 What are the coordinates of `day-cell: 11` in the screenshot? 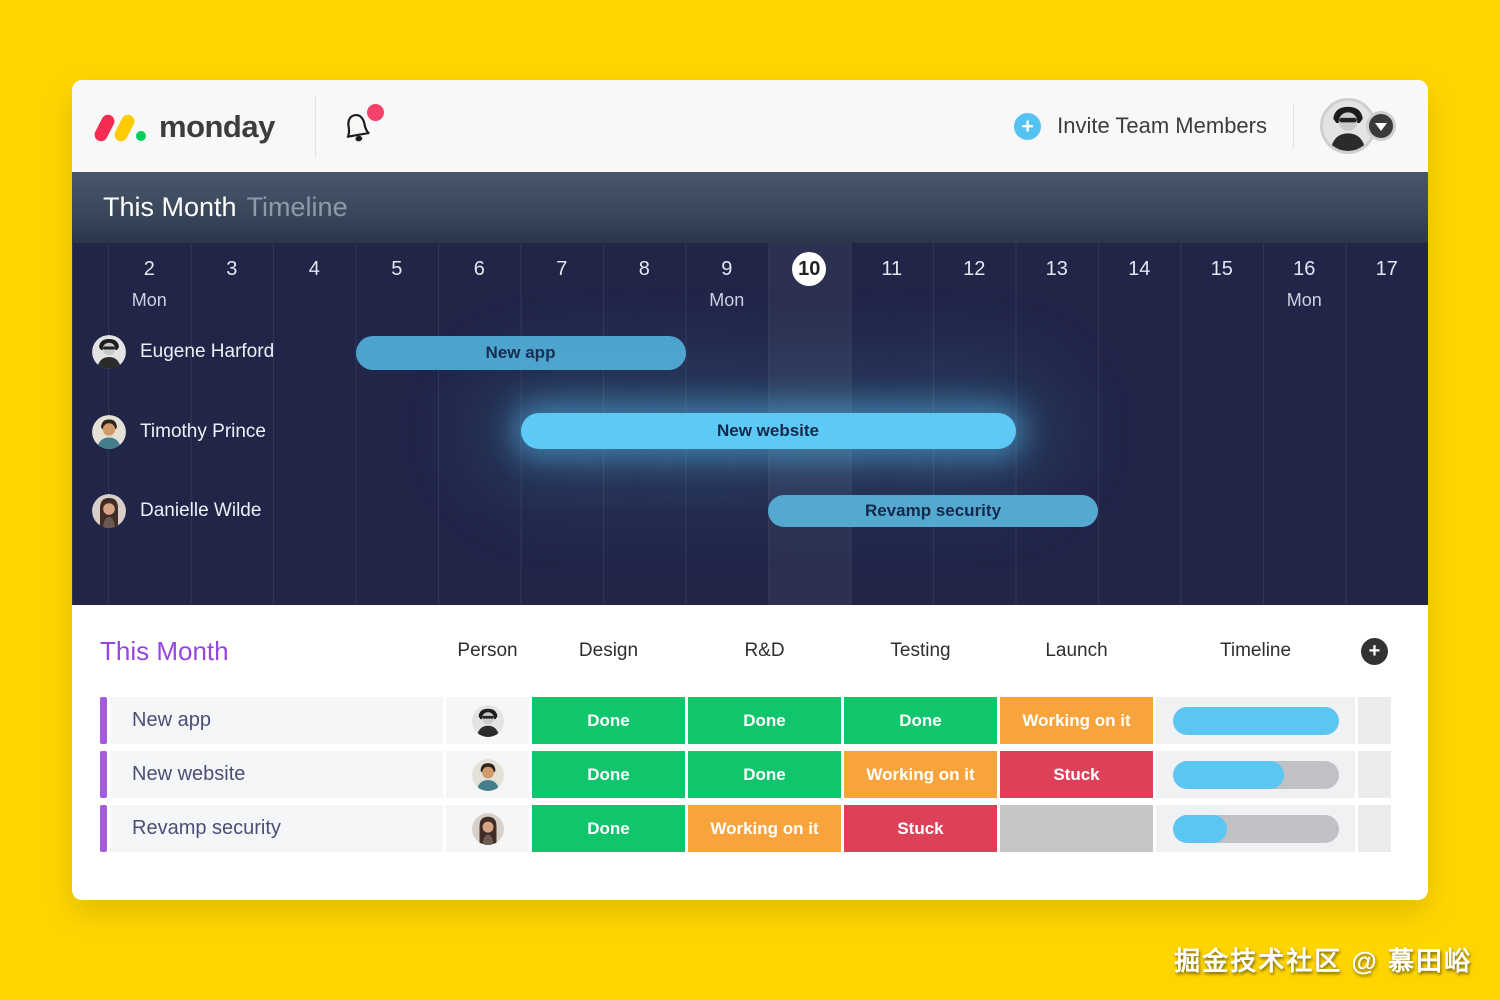 It's located at (892, 269).